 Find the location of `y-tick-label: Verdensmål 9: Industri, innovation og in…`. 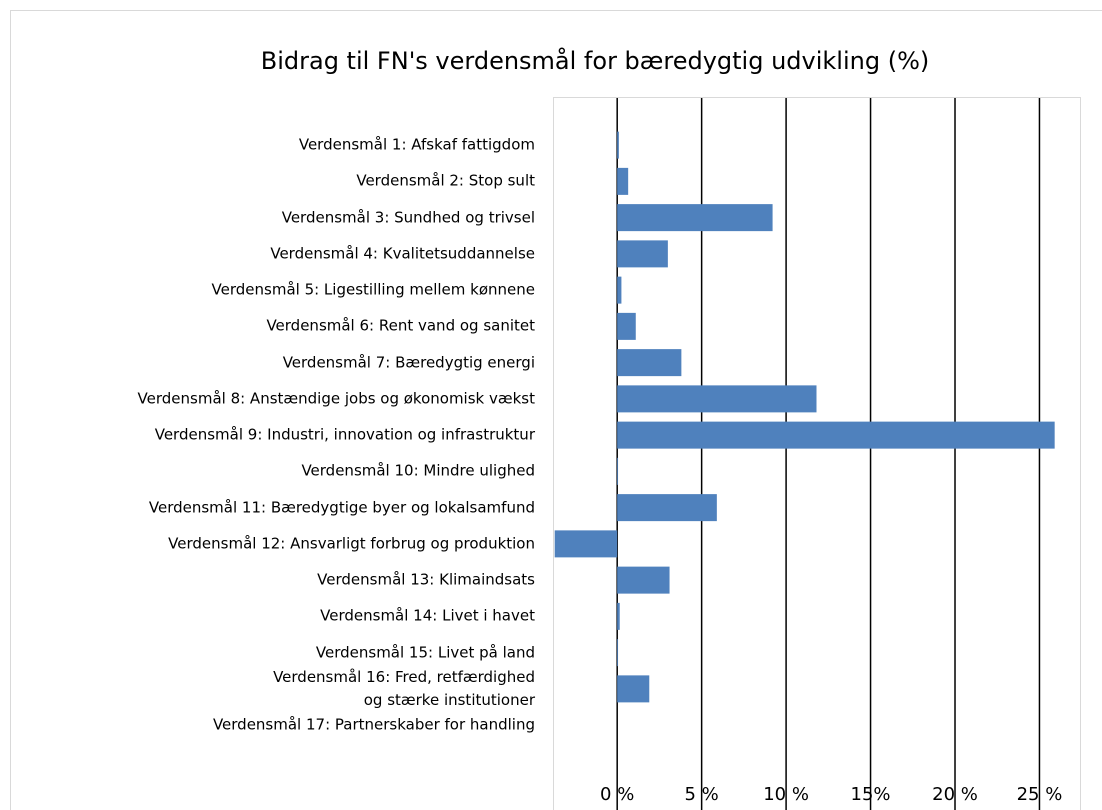

y-tick-label: Verdensmål 9: Industri, innovation og in… is located at coordinates (344, 434).